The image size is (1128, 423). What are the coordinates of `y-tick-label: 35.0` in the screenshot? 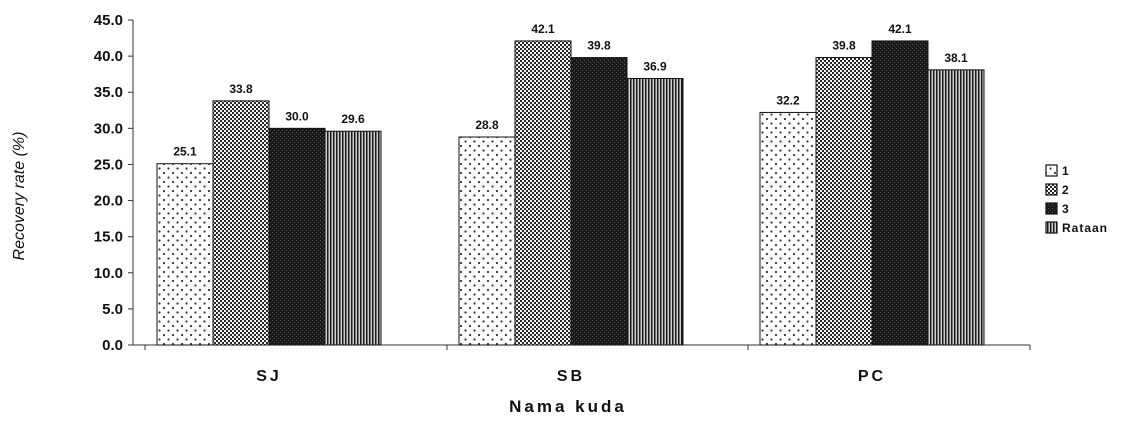 It's located at (108, 92).